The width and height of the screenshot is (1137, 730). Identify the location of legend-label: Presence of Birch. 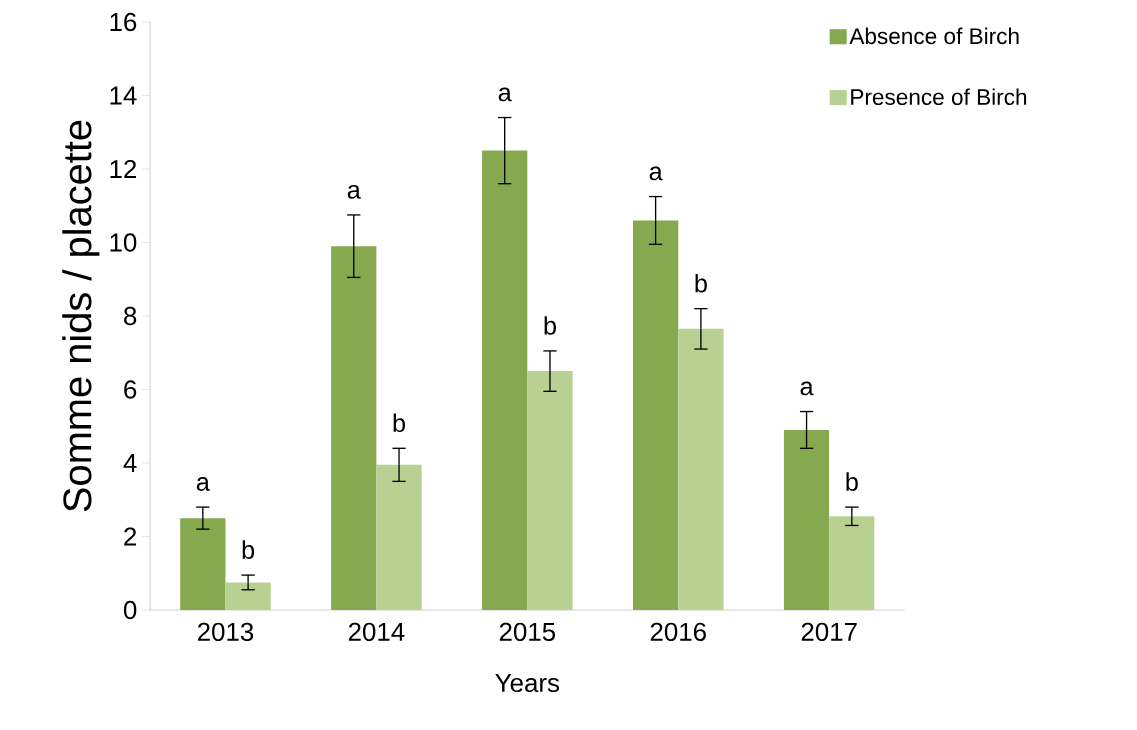
(939, 97).